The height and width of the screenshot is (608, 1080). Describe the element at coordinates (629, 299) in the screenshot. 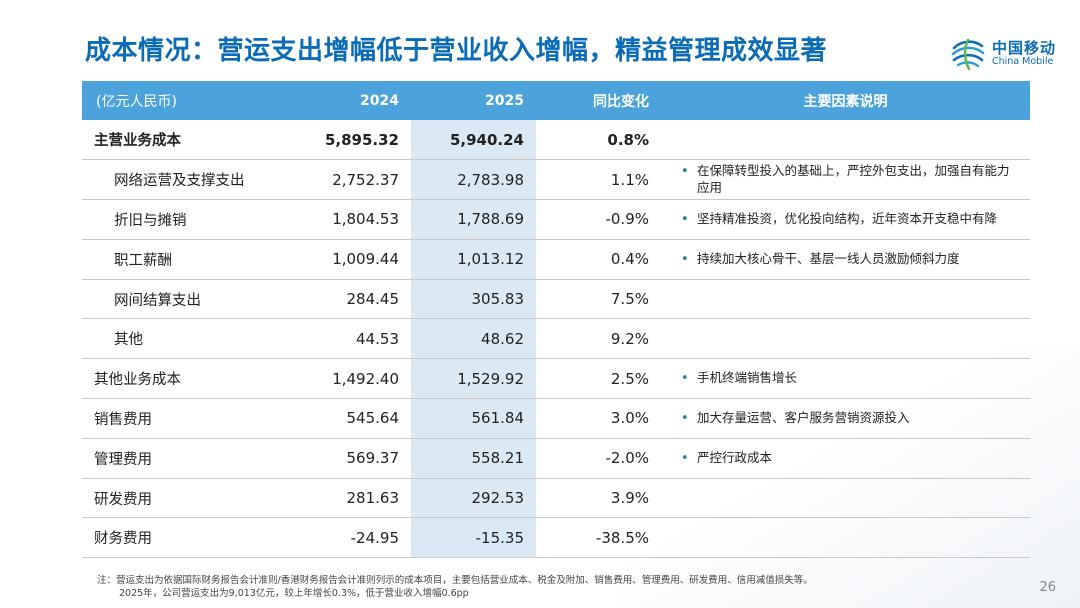

I see `value-change: 7.5%` at that location.